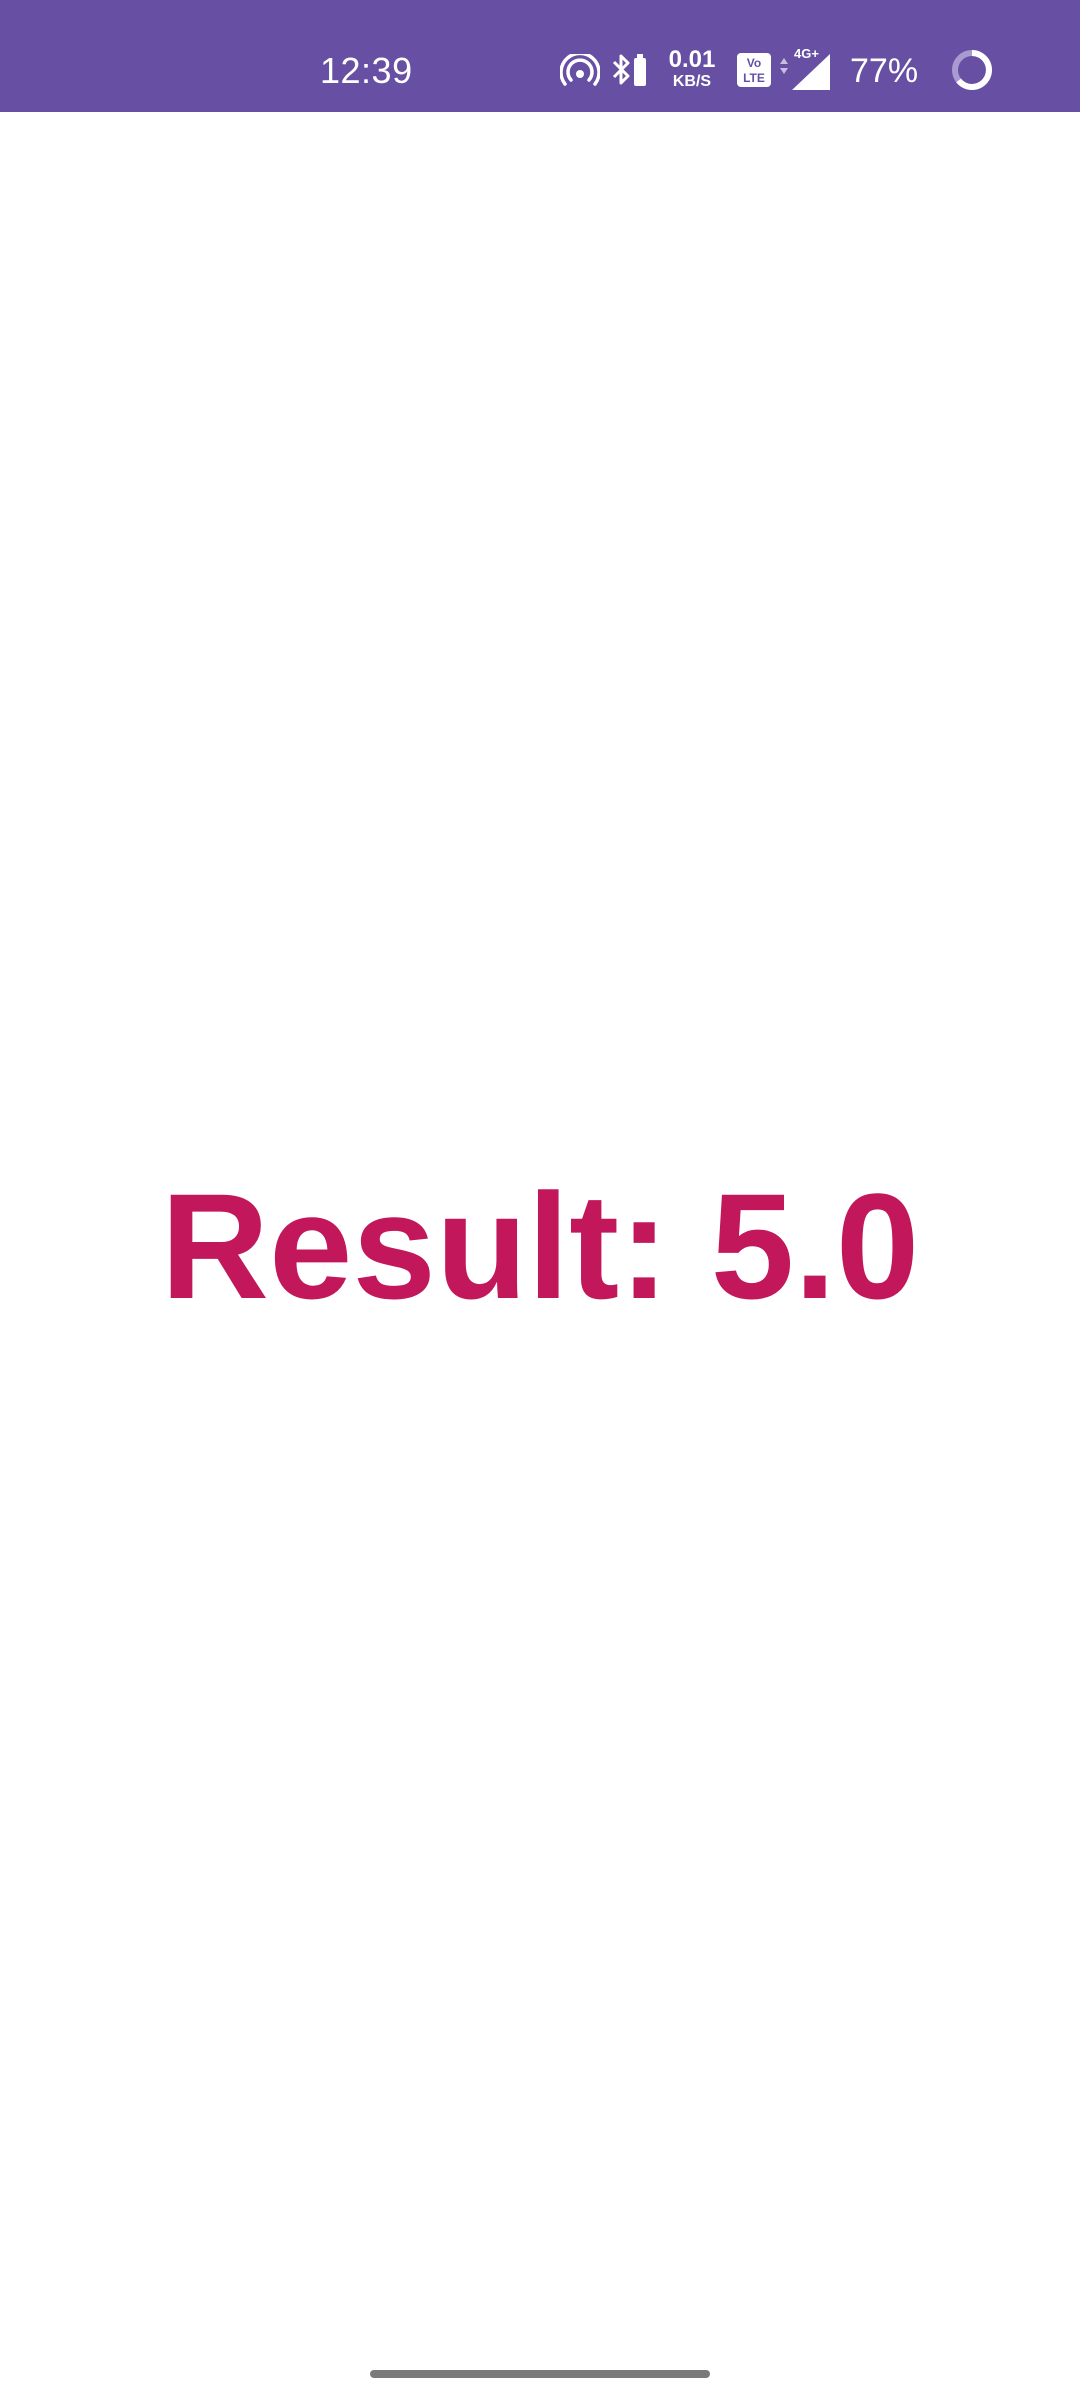 The image size is (1080, 2400). What do you see at coordinates (754, 78) in the screenshot?
I see `svg-text: LTE` at bounding box center [754, 78].